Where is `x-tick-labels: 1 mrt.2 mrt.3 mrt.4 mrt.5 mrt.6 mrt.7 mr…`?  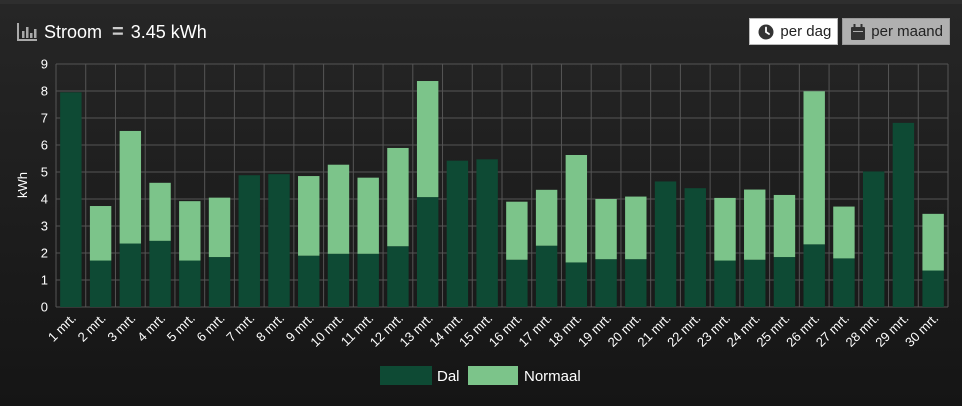
x-tick-labels: 1 mrt.2 mrt.3 mrt.4 mrt.5 mrt.6 mrt.7 mr… is located at coordinates (493, 330).